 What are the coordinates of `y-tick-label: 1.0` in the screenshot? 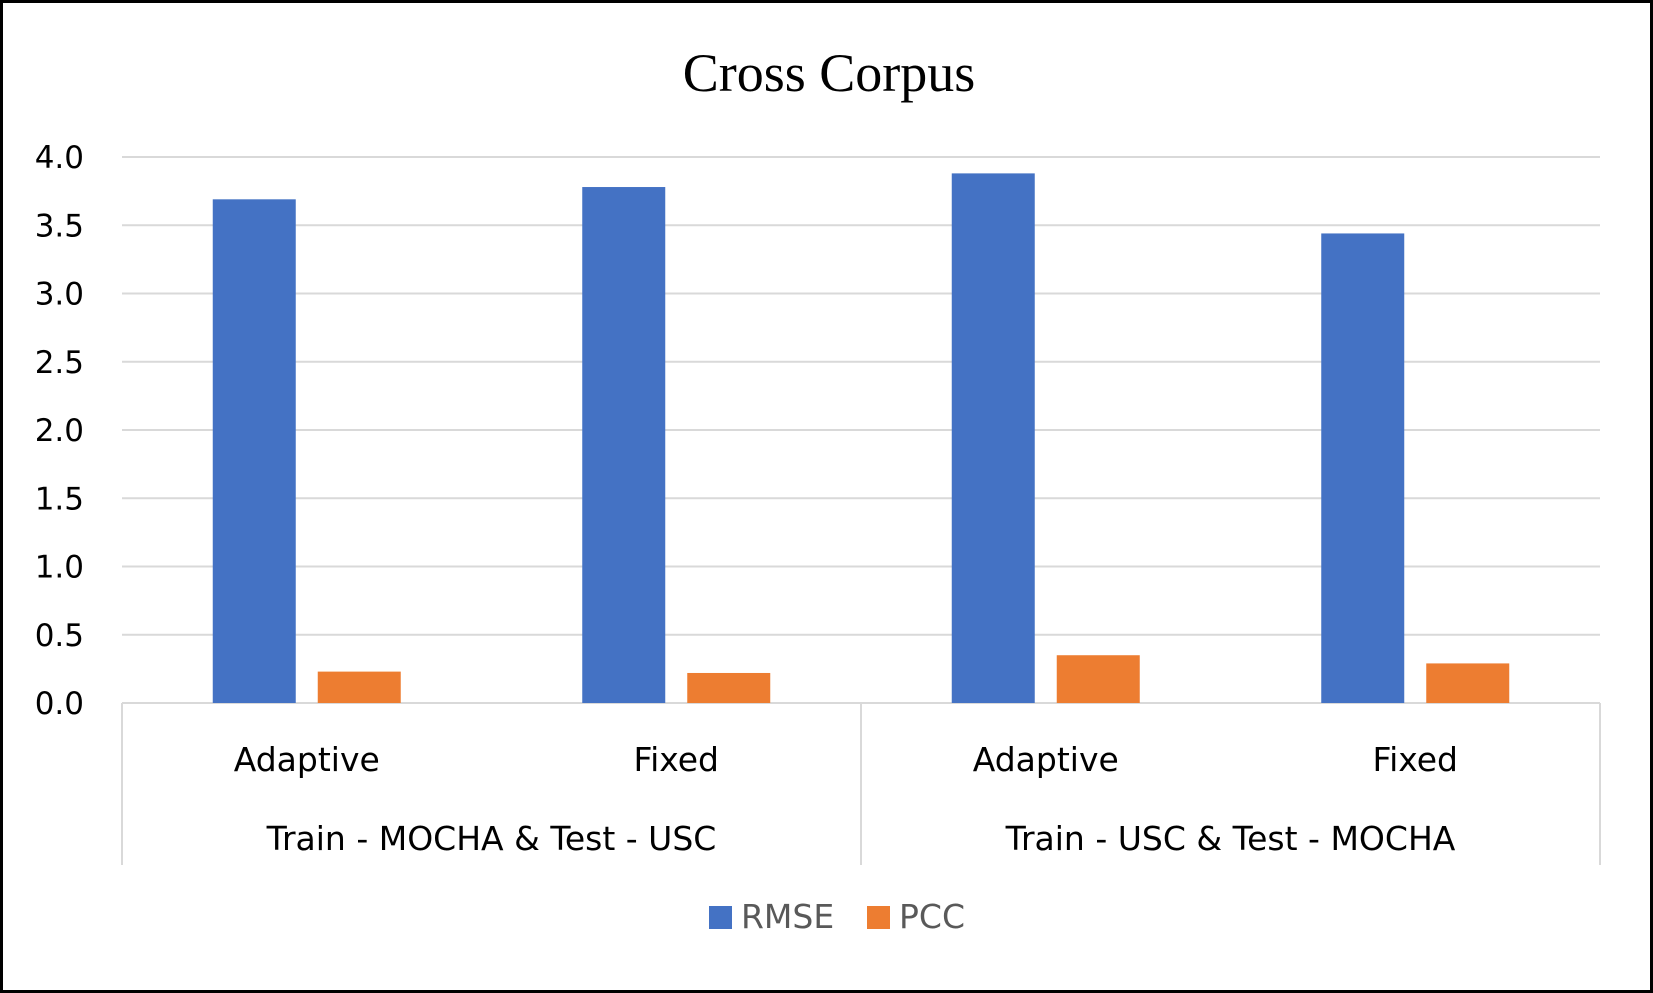 It's located at (59, 568).